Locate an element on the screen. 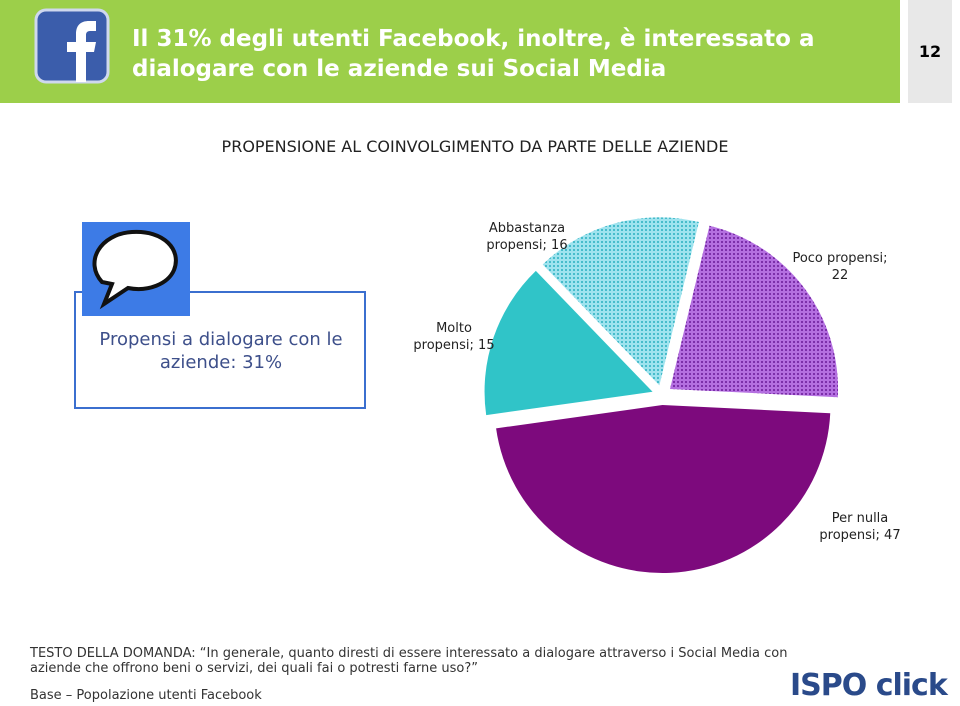 This screenshot has height=706, width=960. slice-label: Abbastanza propensi; 16 is located at coordinates (527, 237).